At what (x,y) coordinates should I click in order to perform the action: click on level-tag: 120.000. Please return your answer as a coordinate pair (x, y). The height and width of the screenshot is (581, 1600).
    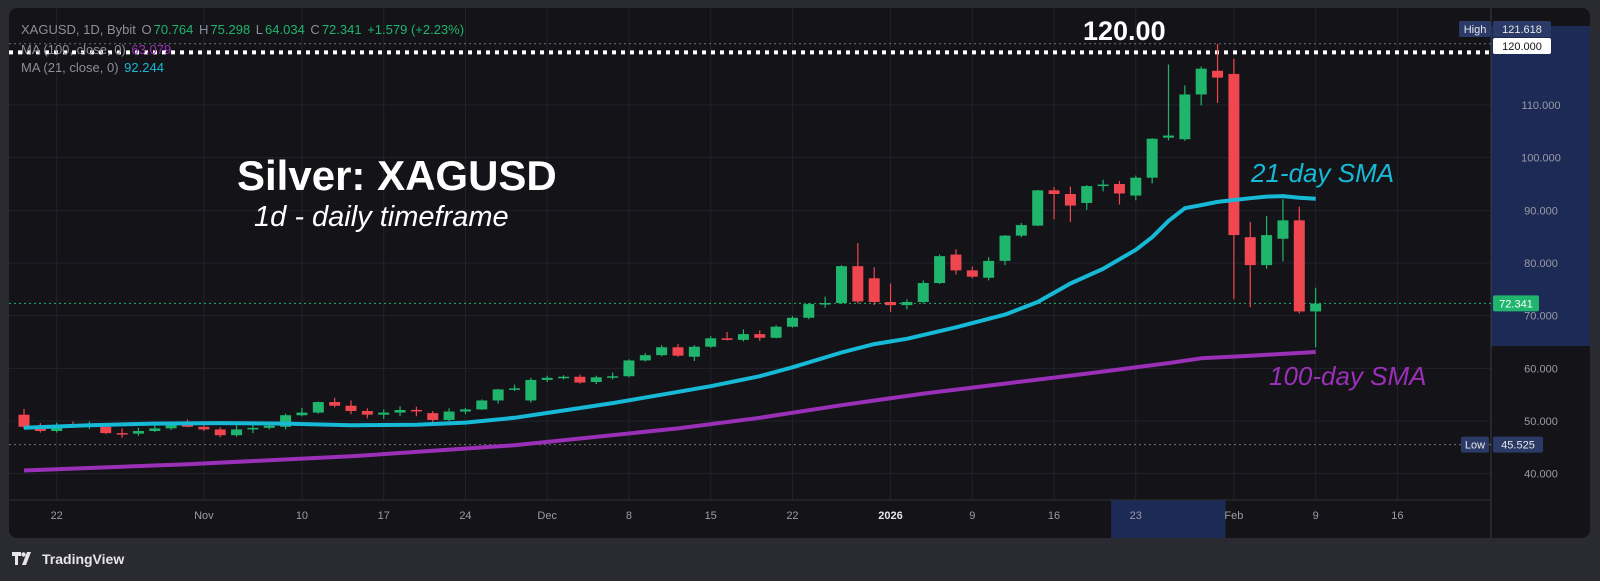
    Looking at the image, I should click on (1522, 46).